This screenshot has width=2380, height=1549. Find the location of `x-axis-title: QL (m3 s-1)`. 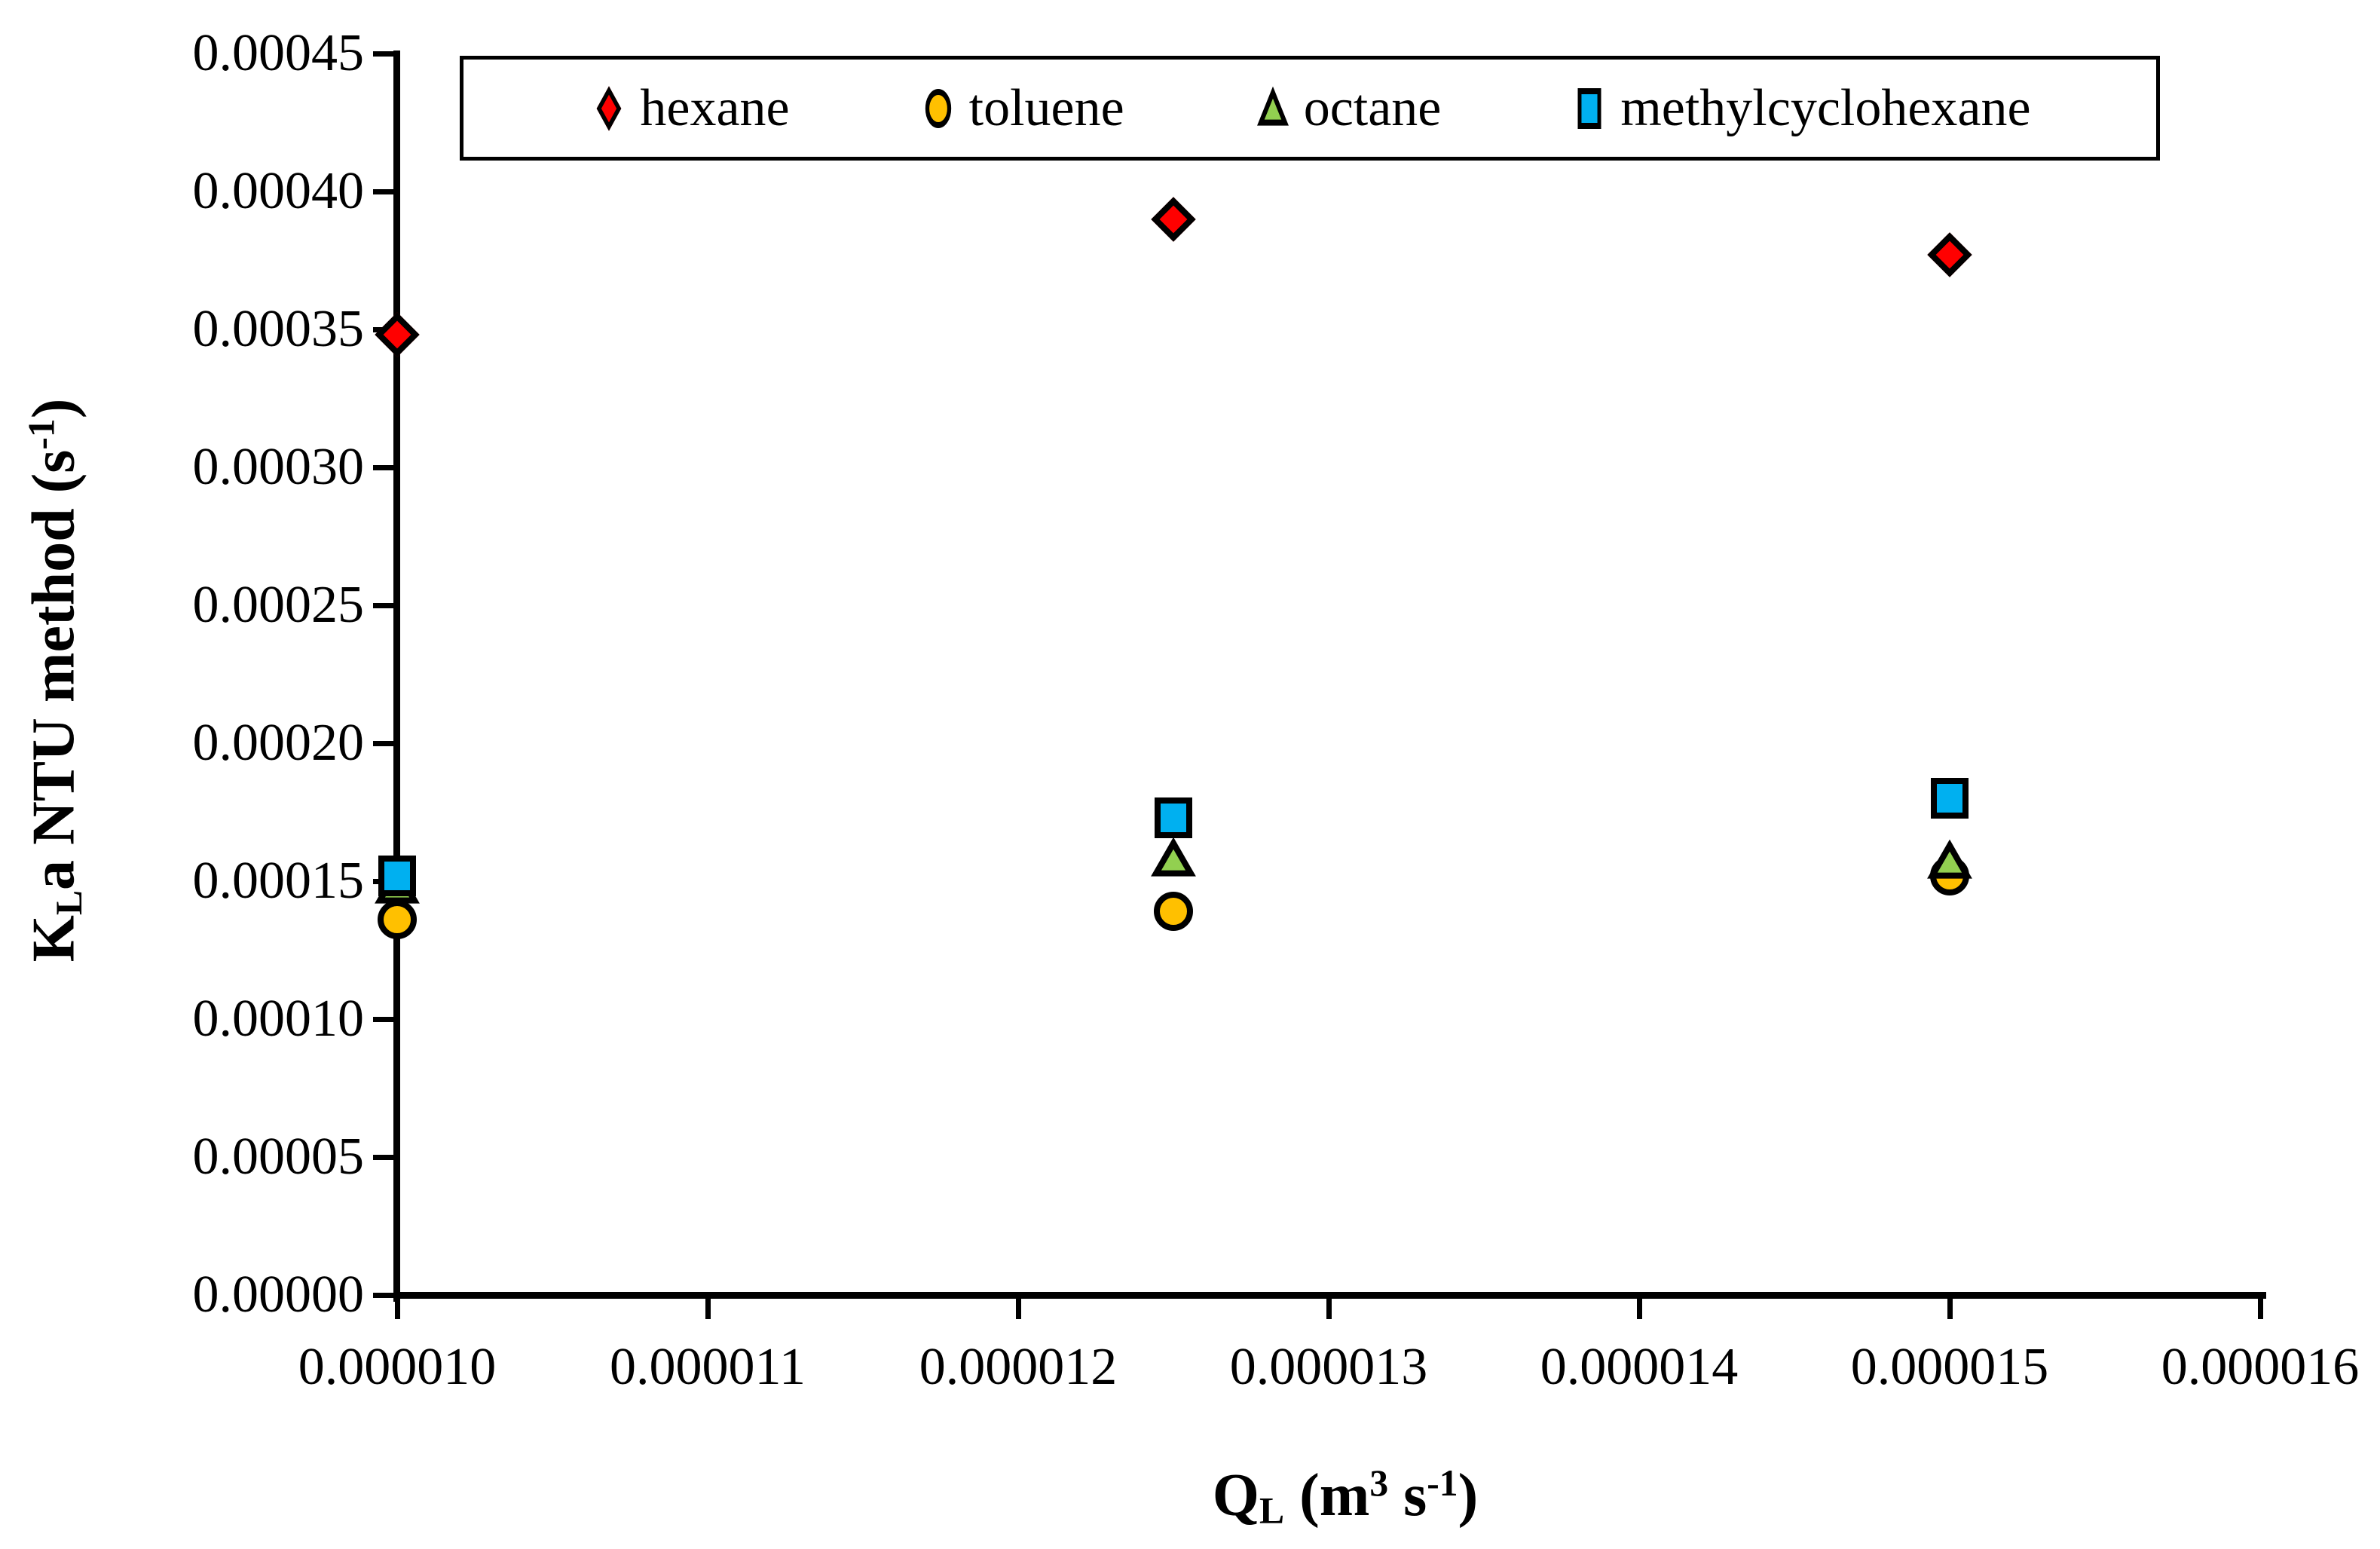

x-axis-title: QL (m3 s-1) is located at coordinates (1345, 1489).